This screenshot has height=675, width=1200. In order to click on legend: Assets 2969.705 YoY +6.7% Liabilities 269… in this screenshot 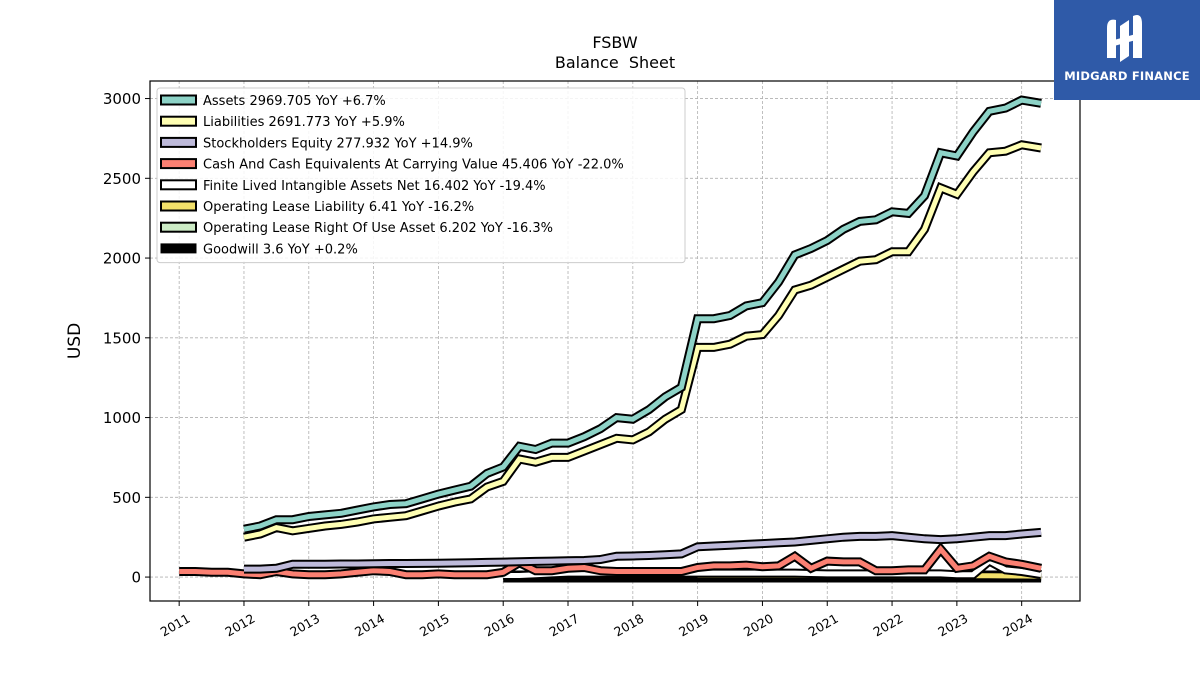, I will do `click(421, 175)`.